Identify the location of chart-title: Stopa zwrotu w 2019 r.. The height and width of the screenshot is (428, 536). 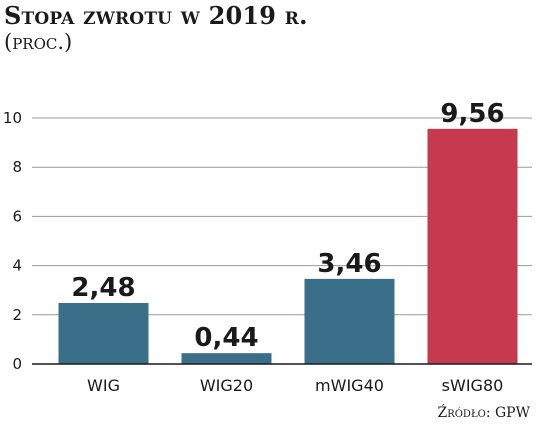
(156, 15).